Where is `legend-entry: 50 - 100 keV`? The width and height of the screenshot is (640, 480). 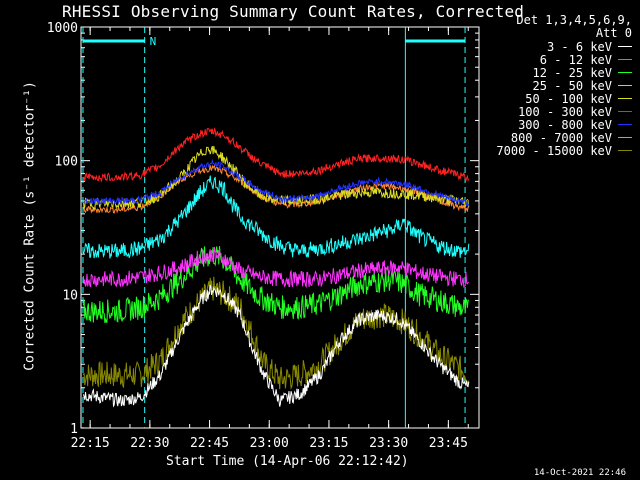 legend-entry: 50 - 100 keV is located at coordinates (560, 98).